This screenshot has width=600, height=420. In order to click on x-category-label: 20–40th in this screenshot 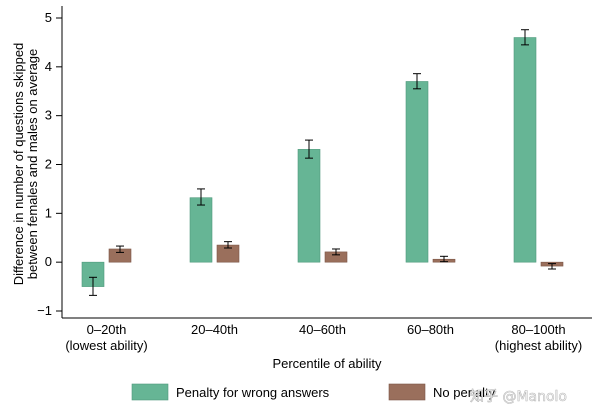, I will do `click(214, 329)`.